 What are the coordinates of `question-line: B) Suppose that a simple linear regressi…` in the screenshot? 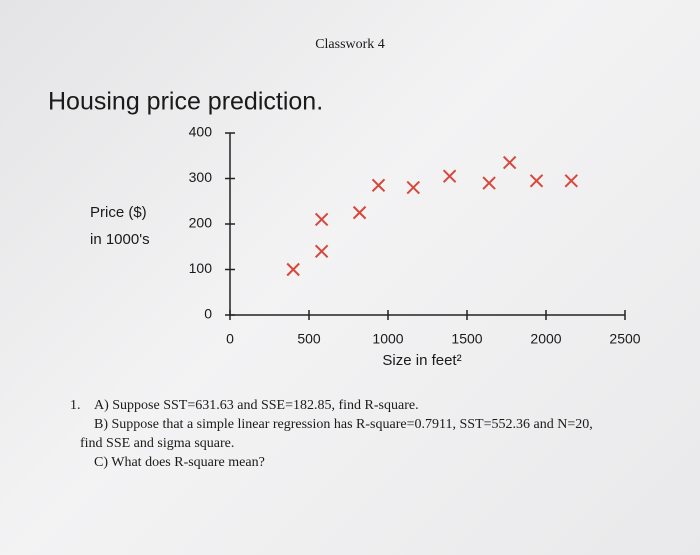 It's located at (343, 424).